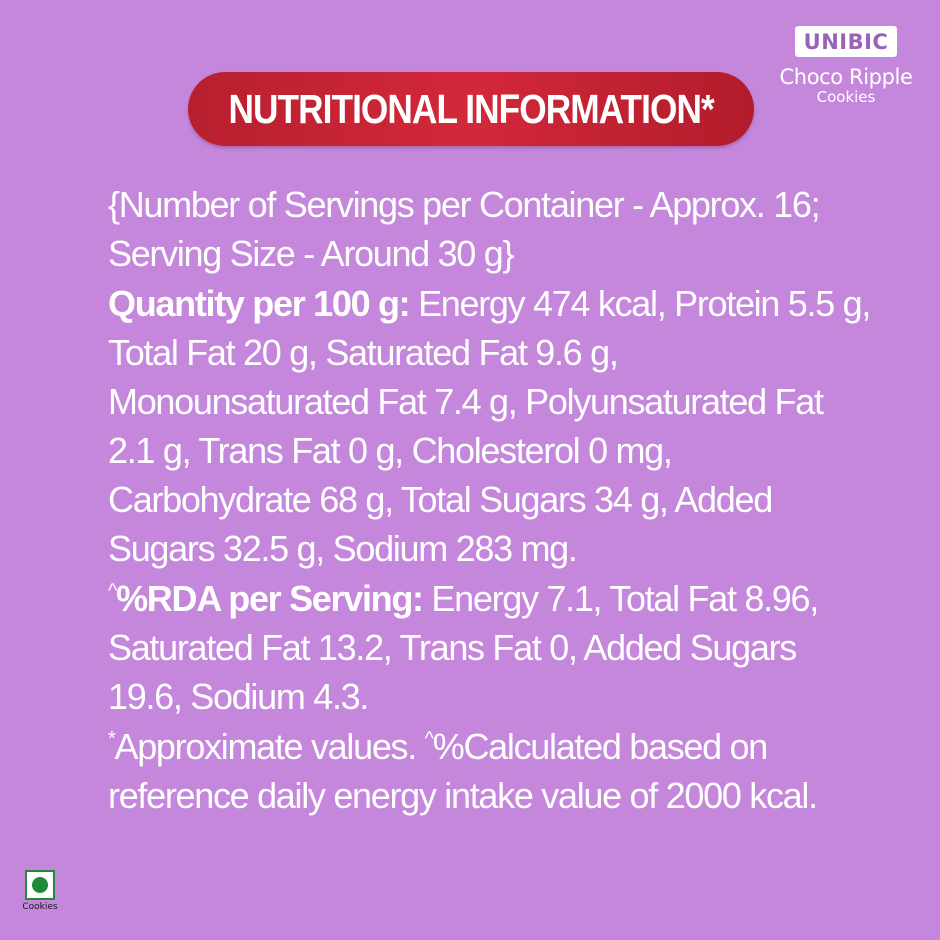 The width and height of the screenshot is (940, 940). I want to click on brand-name: UNIBIC, so click(846, 41).